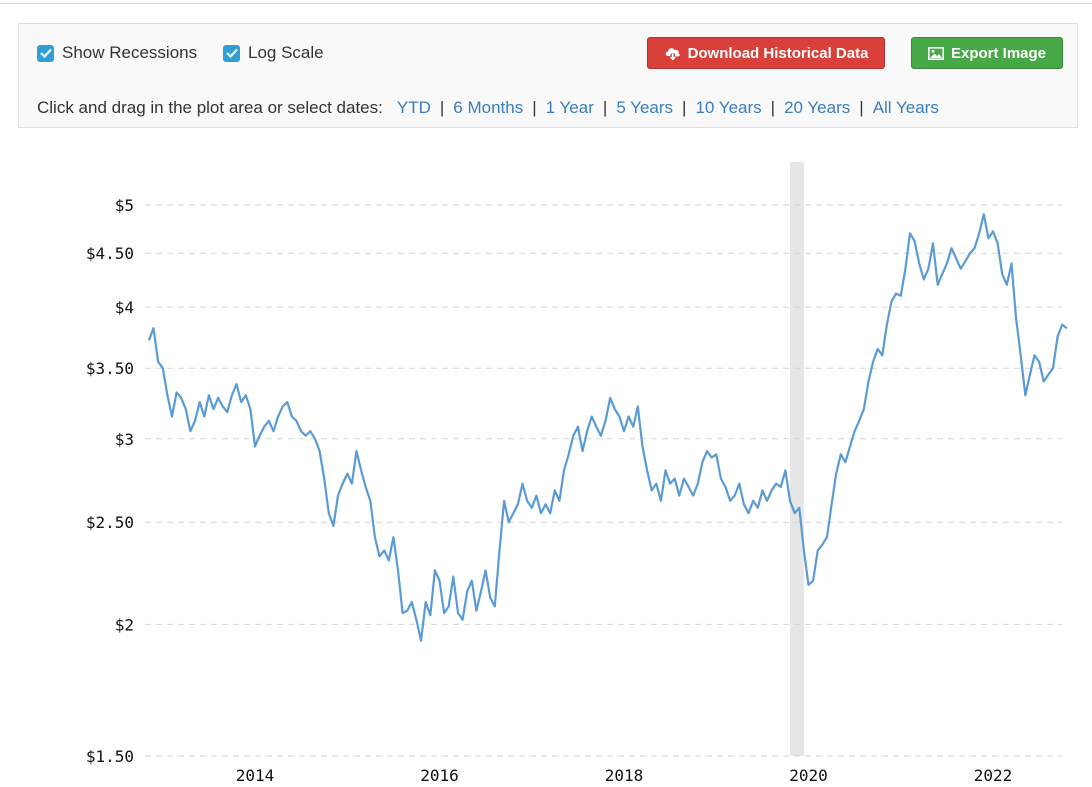  Describe the element at coordinates (905, 107) in the screenshot. I see `range-all-years-link: All Years` at that location.